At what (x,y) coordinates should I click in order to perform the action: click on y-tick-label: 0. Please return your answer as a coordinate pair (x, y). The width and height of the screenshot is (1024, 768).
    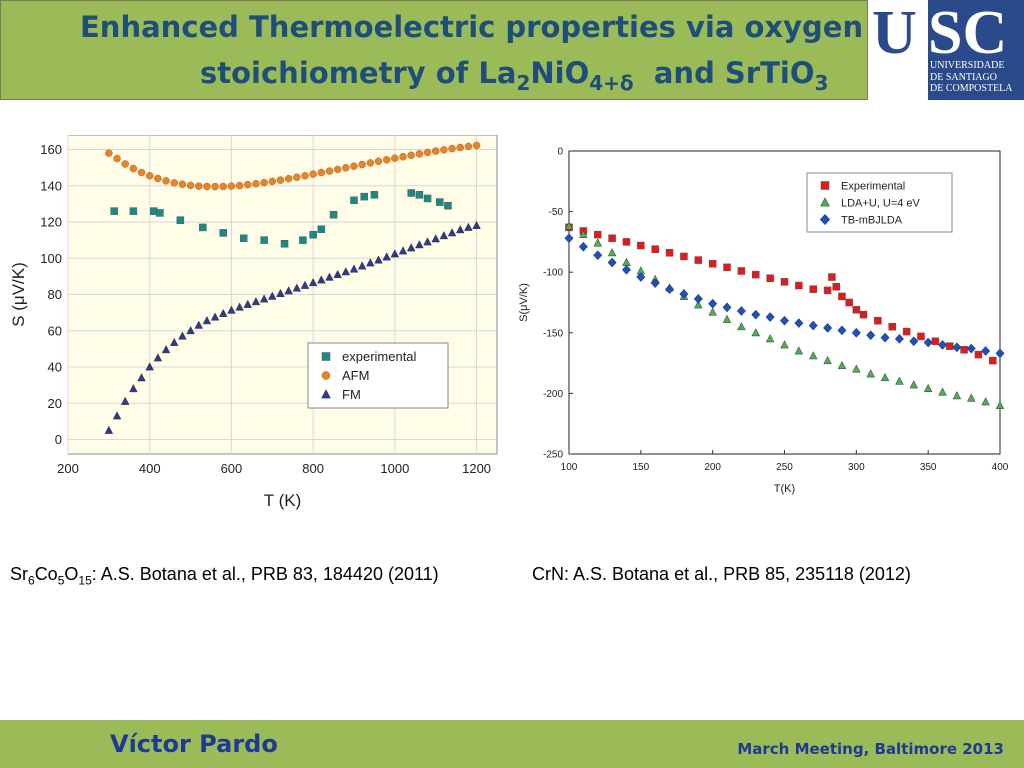
    Looking at the image, I should click on (560, 152).